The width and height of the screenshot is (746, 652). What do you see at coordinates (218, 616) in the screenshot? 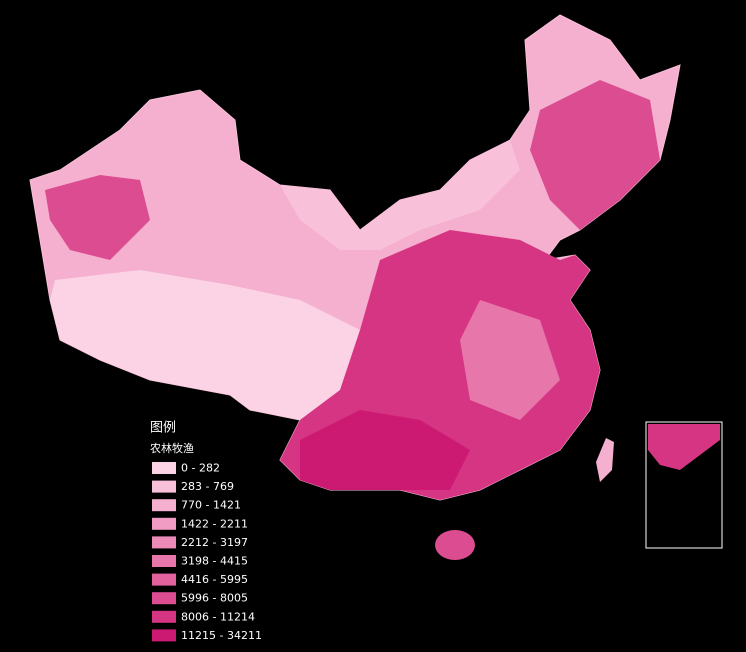
I see `legend-label: 8006 - 11214` at bounding box center [218, 616].